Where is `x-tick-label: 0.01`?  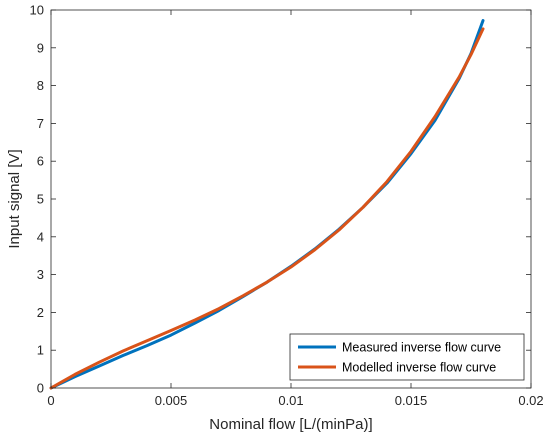 x-tick-label: 0.01 is located at coordinates (290, 400).